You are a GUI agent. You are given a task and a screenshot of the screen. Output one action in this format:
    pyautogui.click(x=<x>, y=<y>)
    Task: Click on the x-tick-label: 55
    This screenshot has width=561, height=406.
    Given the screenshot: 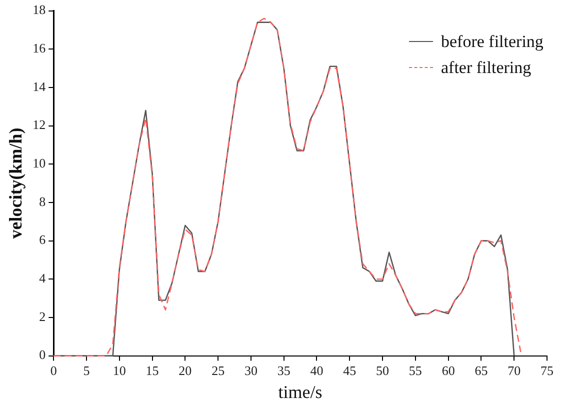 What is the action you would take?
    pyautogui.click(x=415, y=370)
    